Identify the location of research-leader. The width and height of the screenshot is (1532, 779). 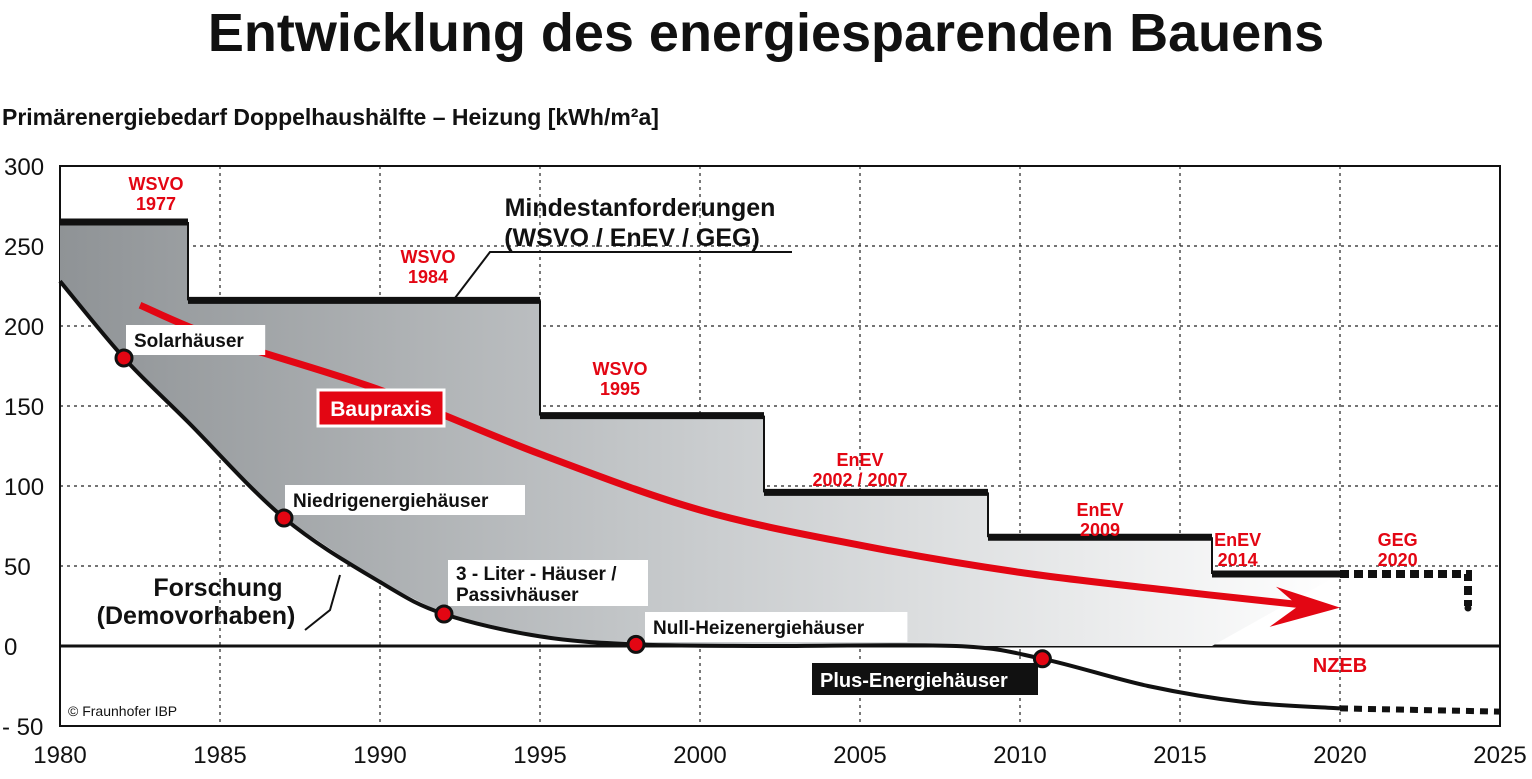
(322, 602).